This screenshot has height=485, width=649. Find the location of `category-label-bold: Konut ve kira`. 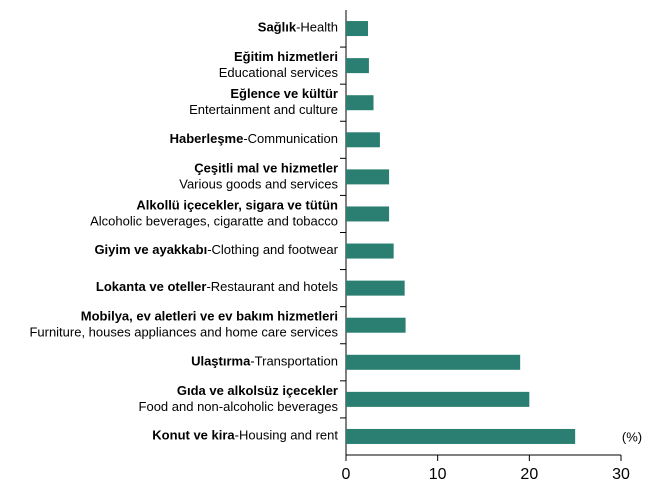

category-label-bold: Konut ve kira is located at coordinates (193, 435).